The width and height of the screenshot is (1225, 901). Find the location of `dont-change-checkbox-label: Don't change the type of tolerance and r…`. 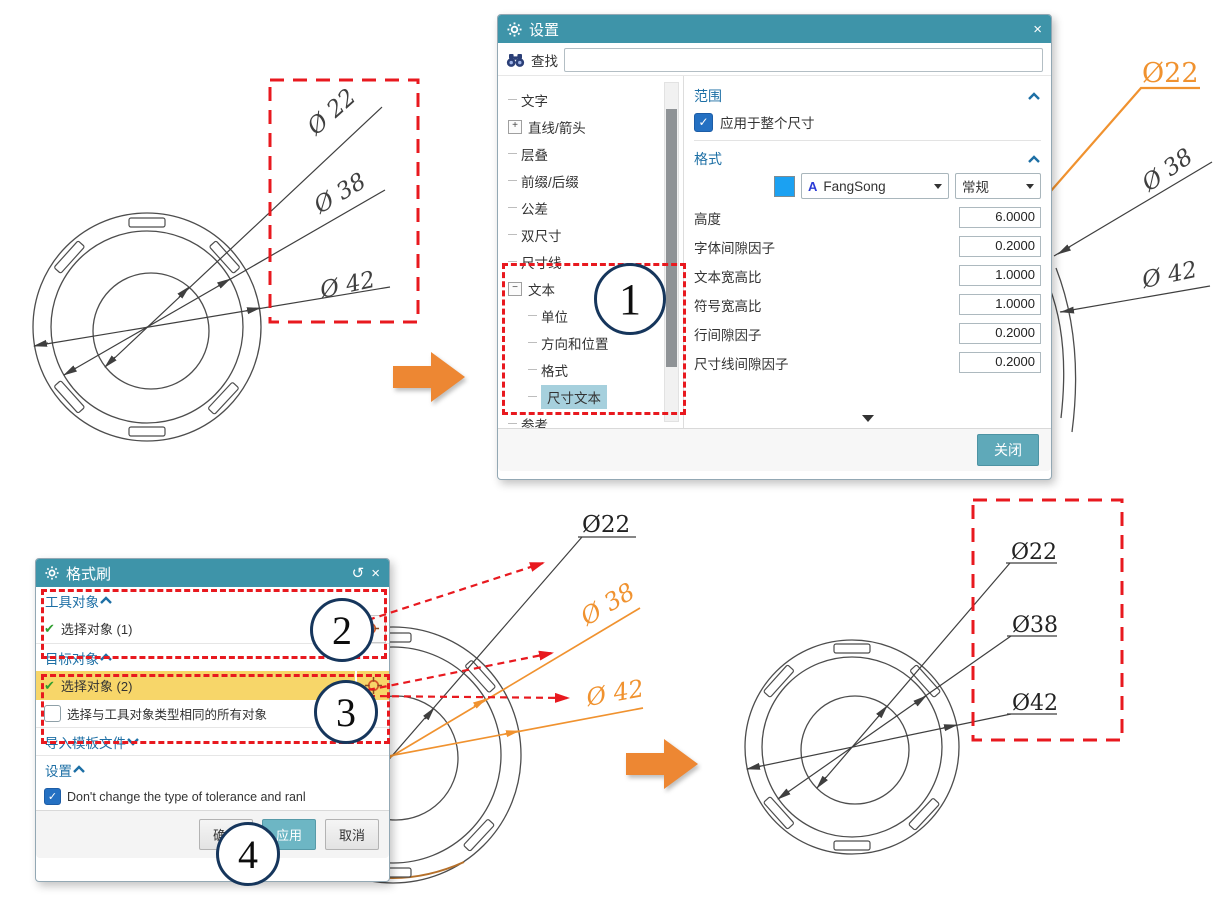

dont-change-checkbox-label: Don't change the type of tolerance and r… is located at coordinates (186, 796).